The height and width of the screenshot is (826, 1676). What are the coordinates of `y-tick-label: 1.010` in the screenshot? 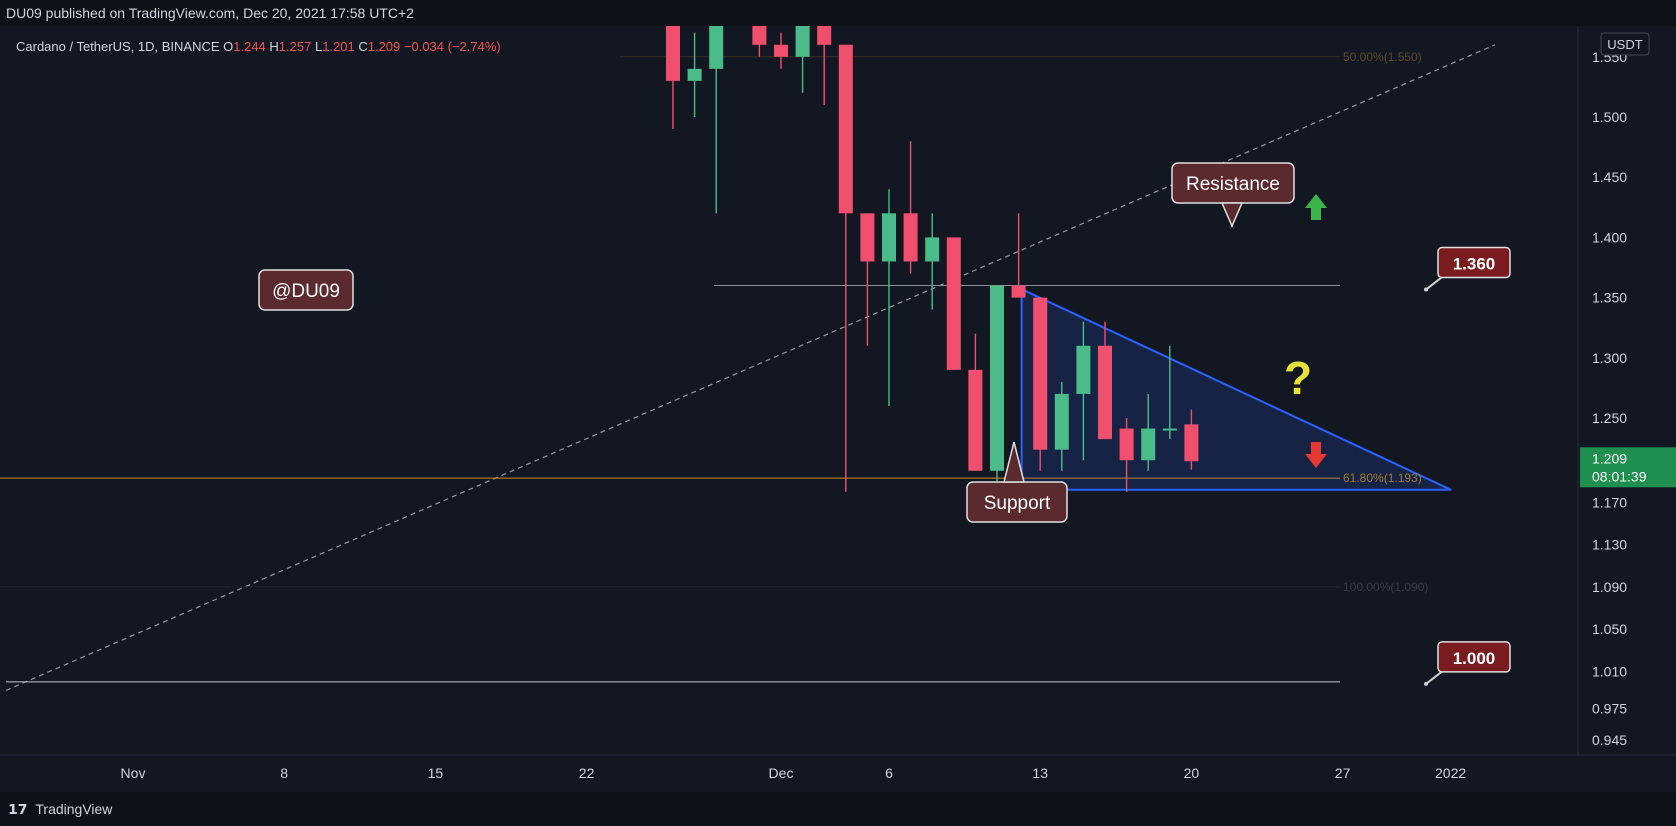 It's located at (1609, 671).